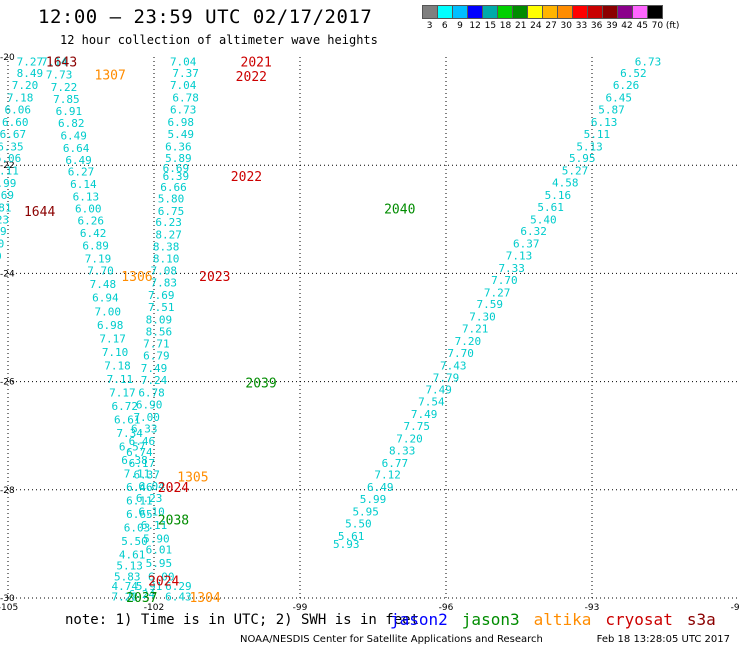  I want to click on swh-point: 6.79, so click(156, 356).